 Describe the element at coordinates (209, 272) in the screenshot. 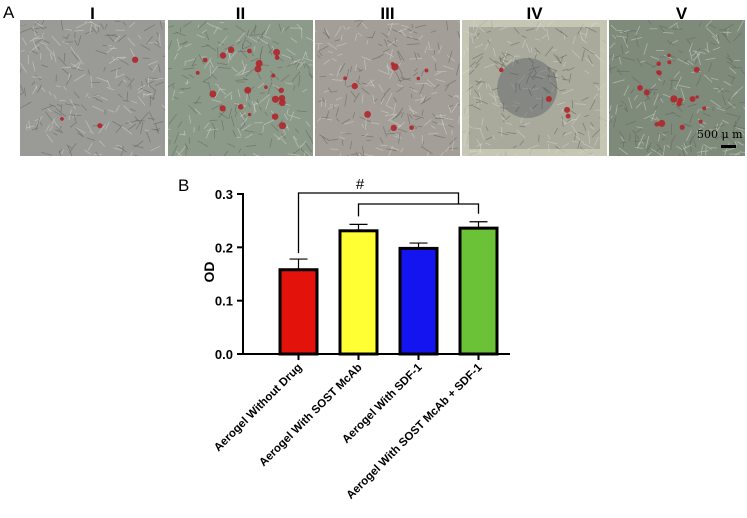

I see `y-axis-label: OD` at that location.